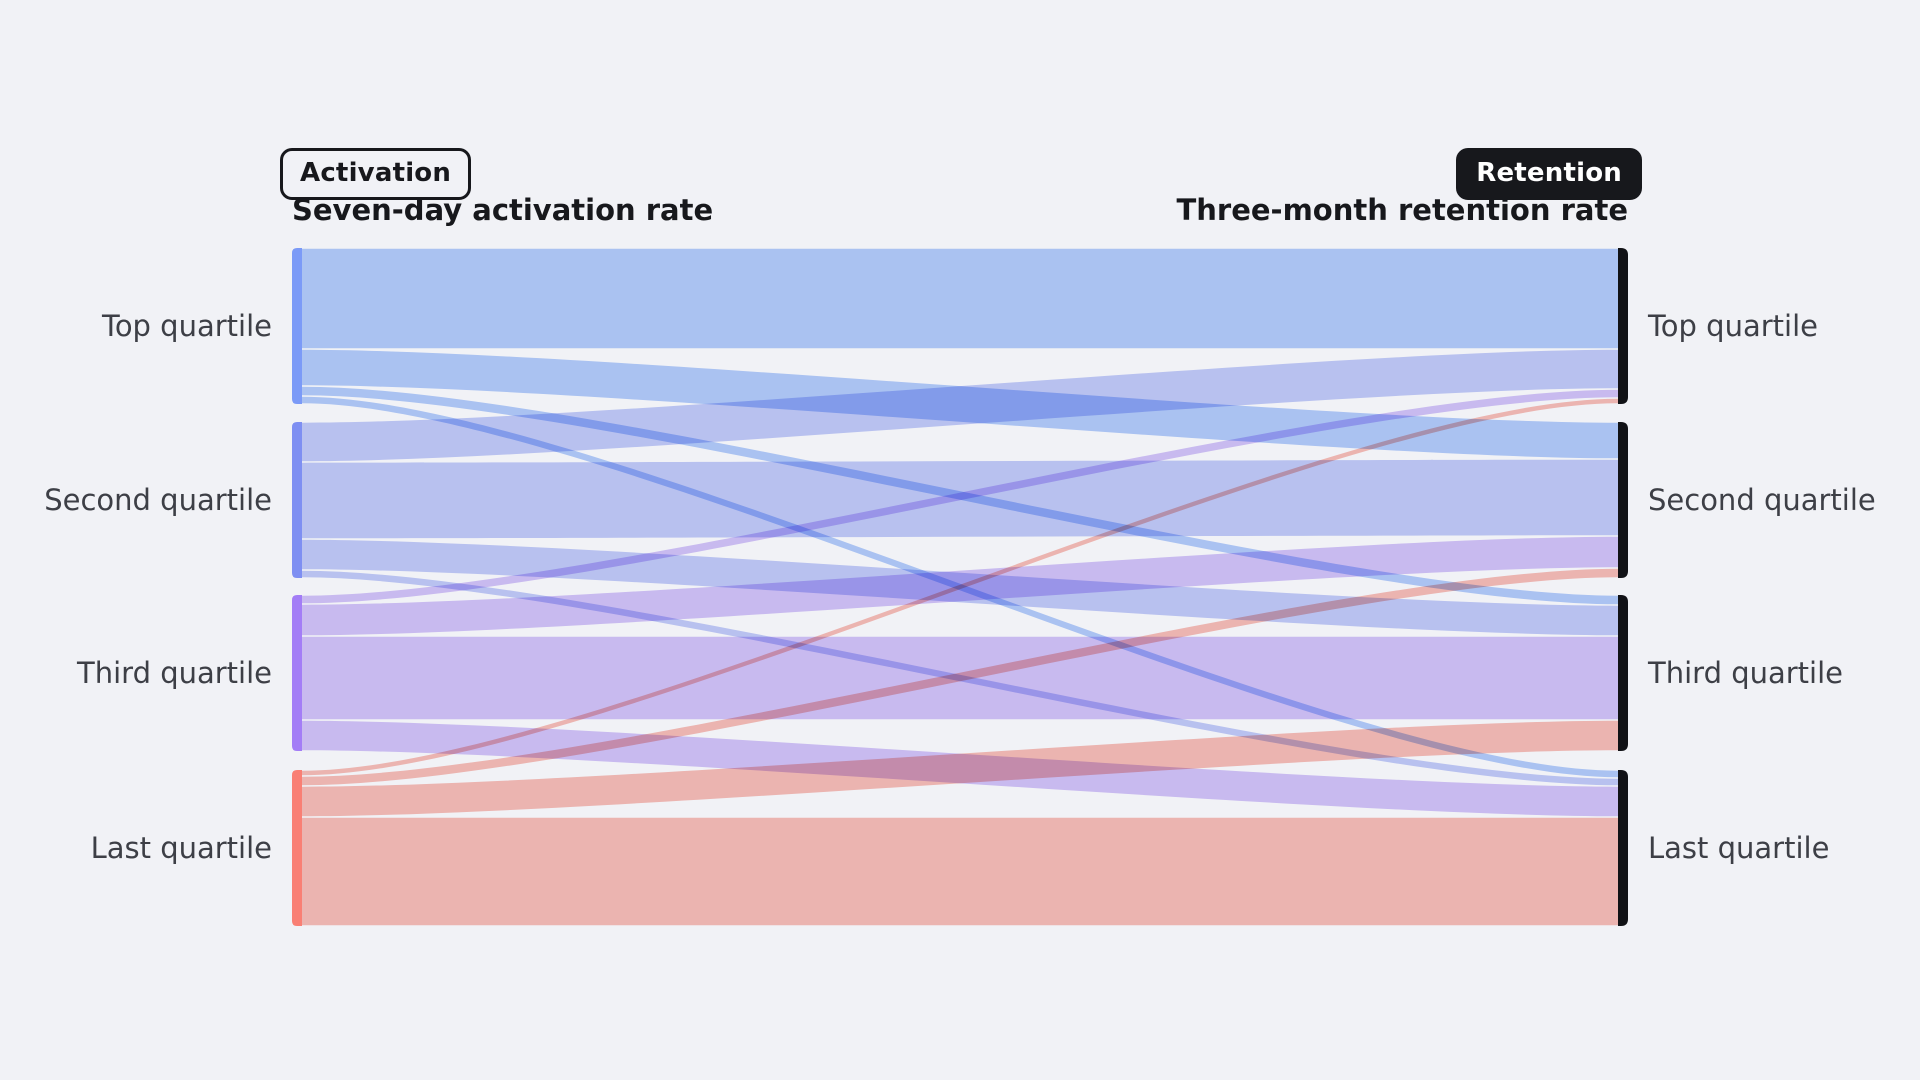 This screenshot has width=1920, height=1080. What do you see at coordinates (297, 500) in the screenshot?
I see `node-left-second-quartile` at bounding box center [297, 500].